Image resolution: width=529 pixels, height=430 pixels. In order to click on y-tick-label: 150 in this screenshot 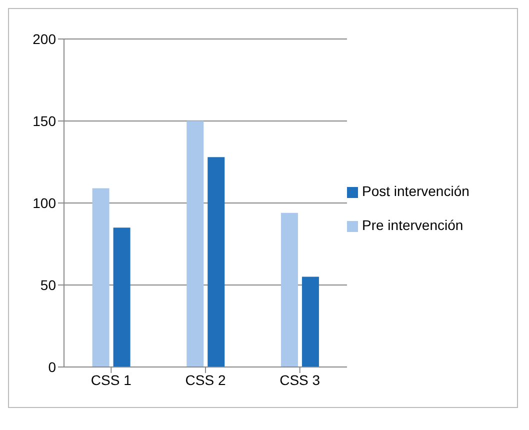, I will do `click(44, 120)`.